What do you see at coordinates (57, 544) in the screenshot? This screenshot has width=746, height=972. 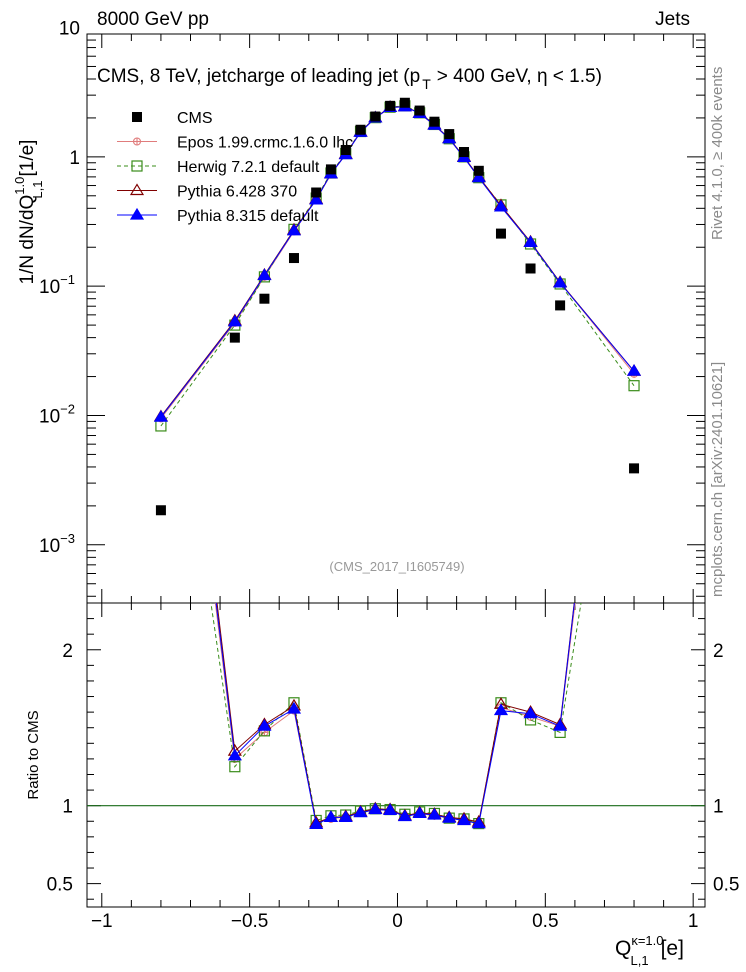 I see `y-tick-label: 10⁻³` at bounding box center [57, 544].